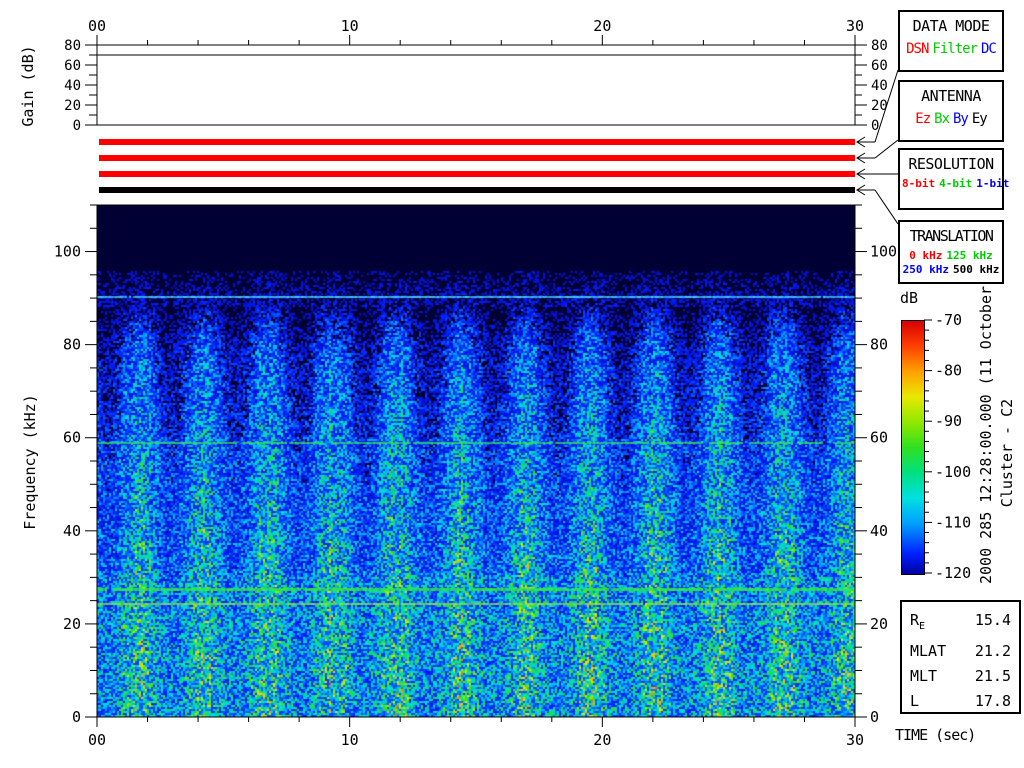  I want to click on data-mode-title: DATA MODE, so click(951, 26).